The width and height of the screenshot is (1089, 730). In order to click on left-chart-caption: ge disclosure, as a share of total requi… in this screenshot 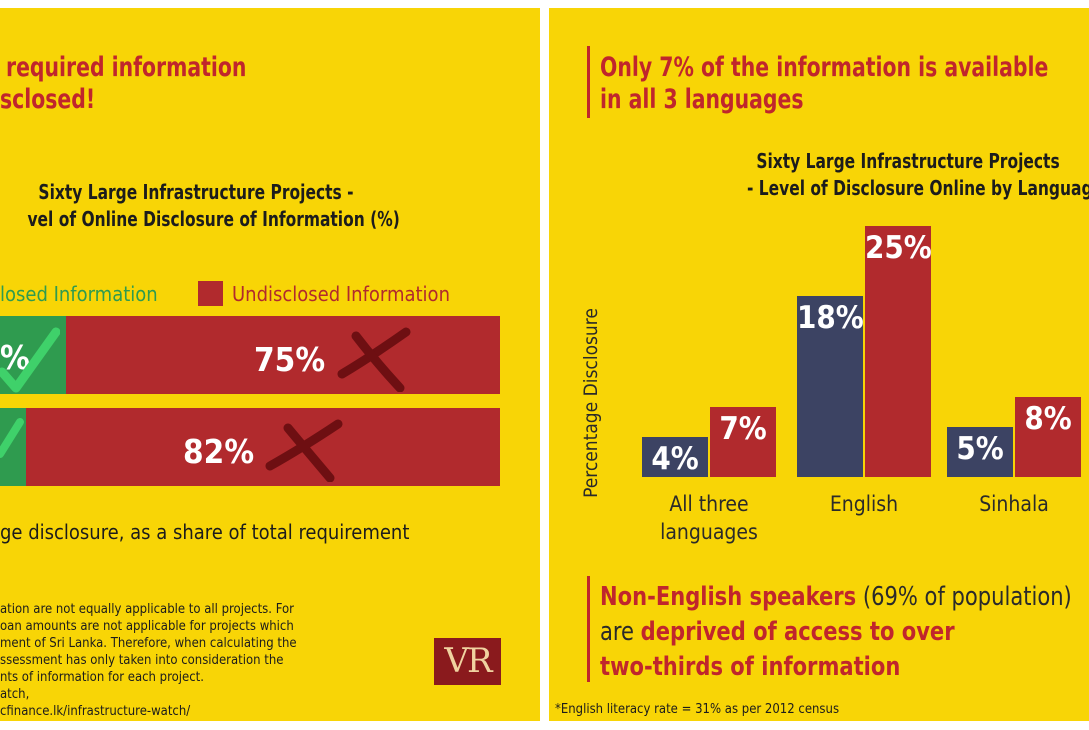, I will do `click(205, 532)`.